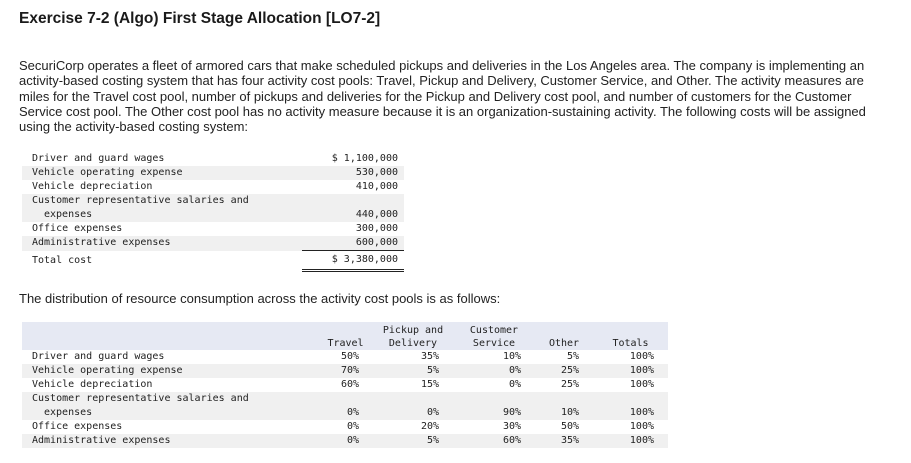  I want to click on distribution-row: Vehicle depreciation 60% 15% 0% 25% 100%, so click(345, 385).